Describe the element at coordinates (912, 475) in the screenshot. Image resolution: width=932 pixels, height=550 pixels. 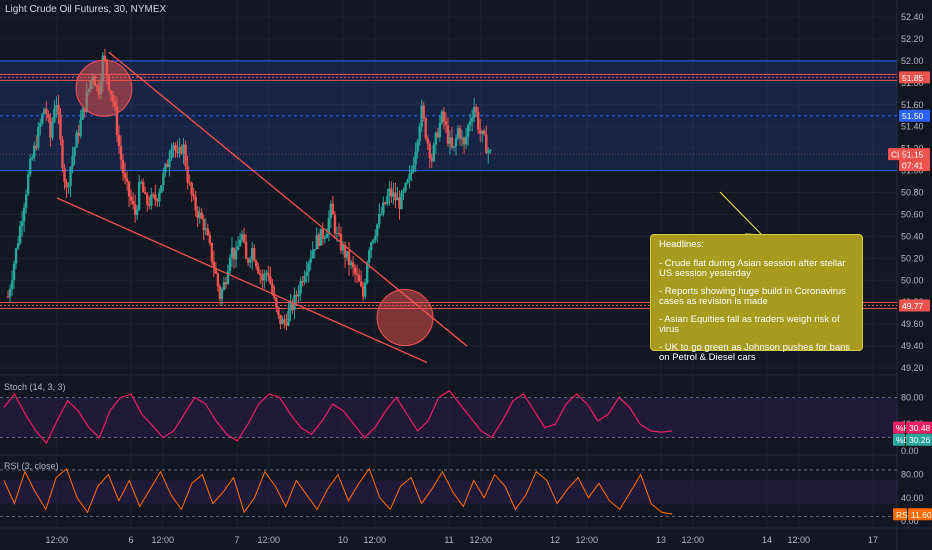
I see `rsi-tick: 80.00` at that location.